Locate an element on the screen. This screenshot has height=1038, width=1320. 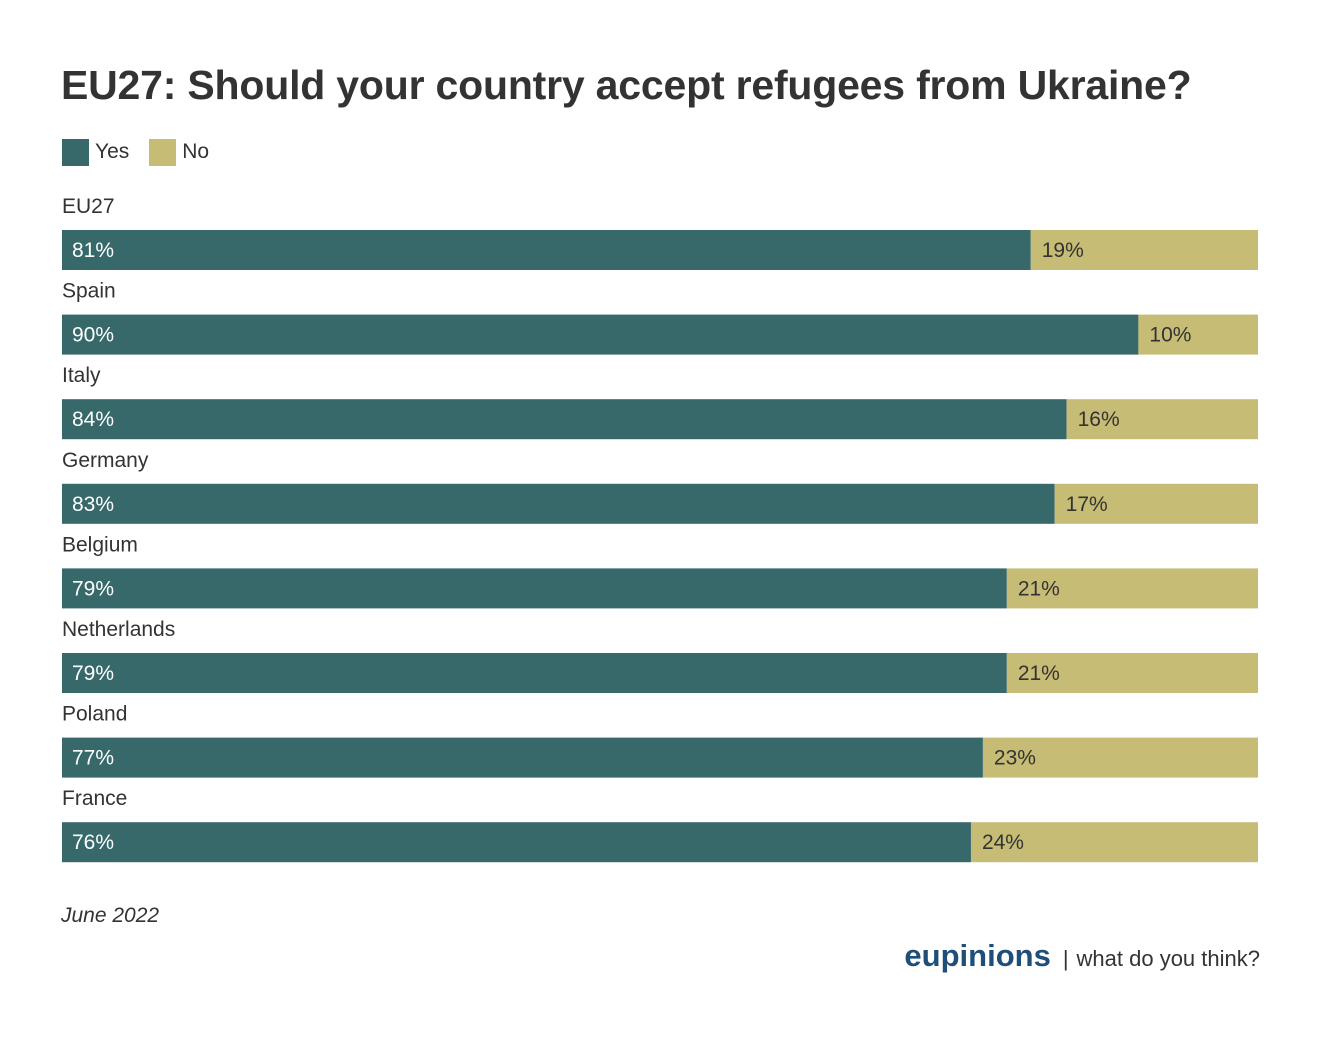
data-label-yes: 83% is located at coordinates (93, 504).